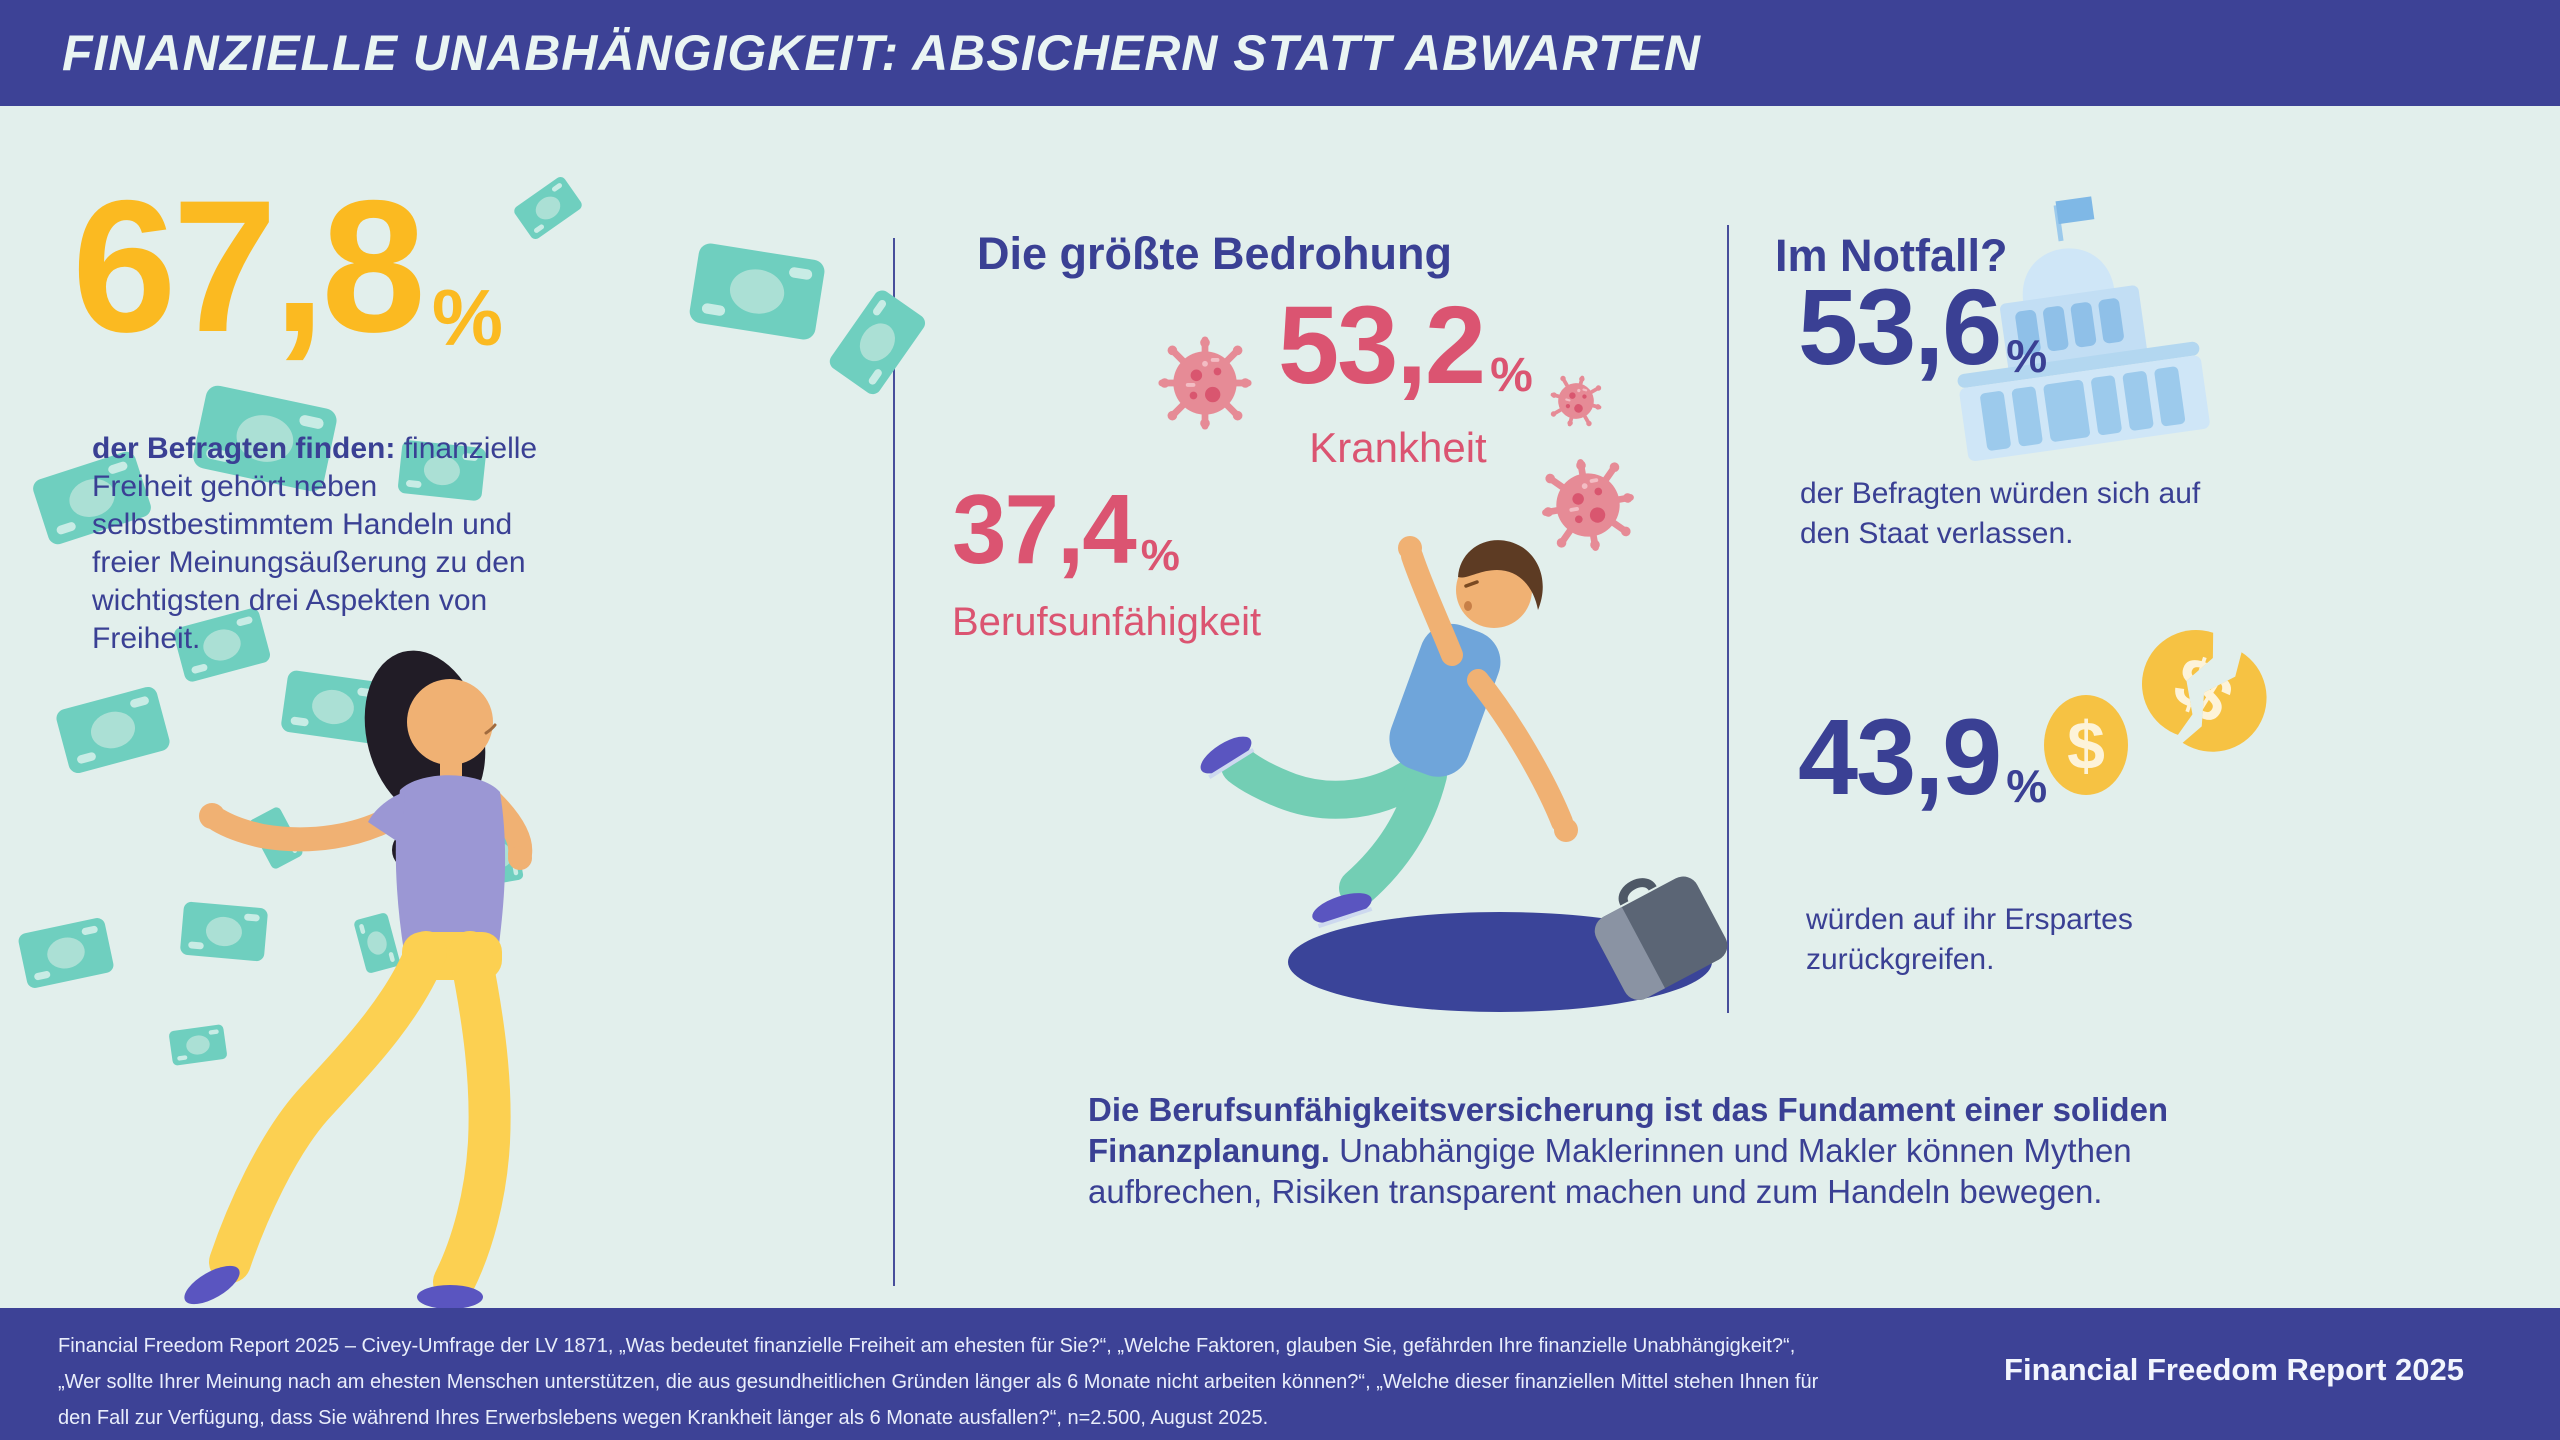 The width and height of the screenshot is (2560, 1440). I want to click on stat-erspartes: 43,9%, so click(1922, 757).